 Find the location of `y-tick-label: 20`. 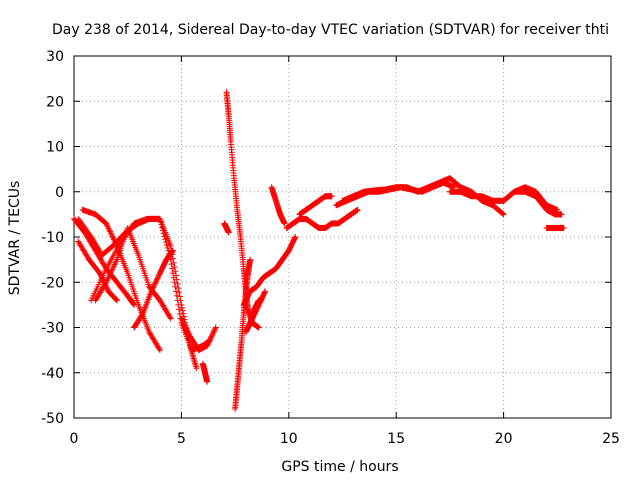

y-tick-label: 20 is located at coordinates (55, 102).